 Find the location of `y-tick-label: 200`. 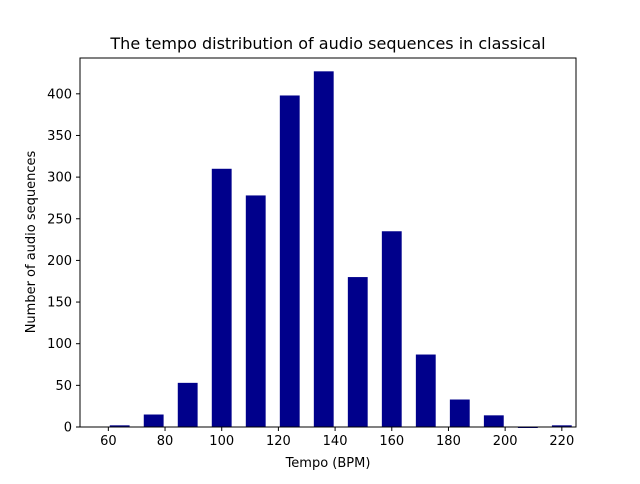

y-tick-label: 200 is located at coordinates (59, 261).